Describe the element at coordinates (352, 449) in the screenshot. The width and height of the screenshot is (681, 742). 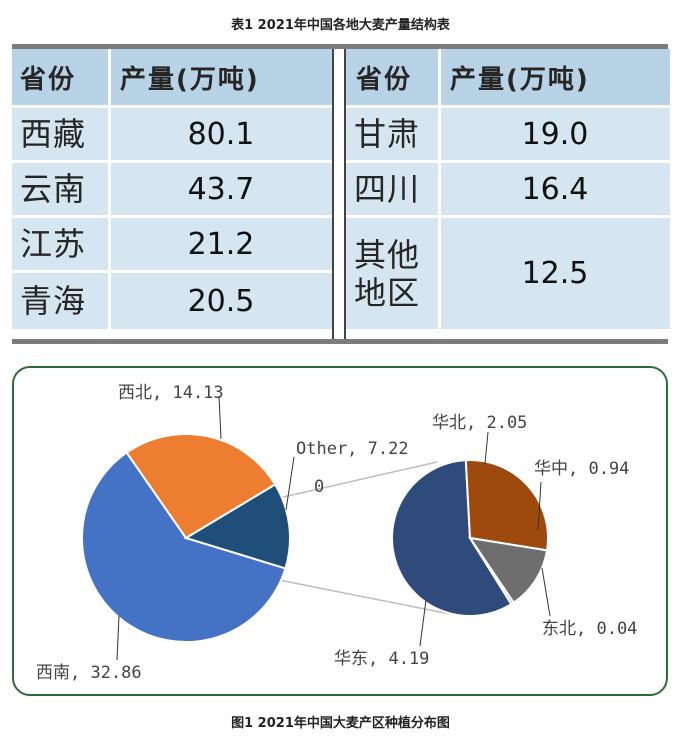
I see `label-other: Other, 7.22` at that location.